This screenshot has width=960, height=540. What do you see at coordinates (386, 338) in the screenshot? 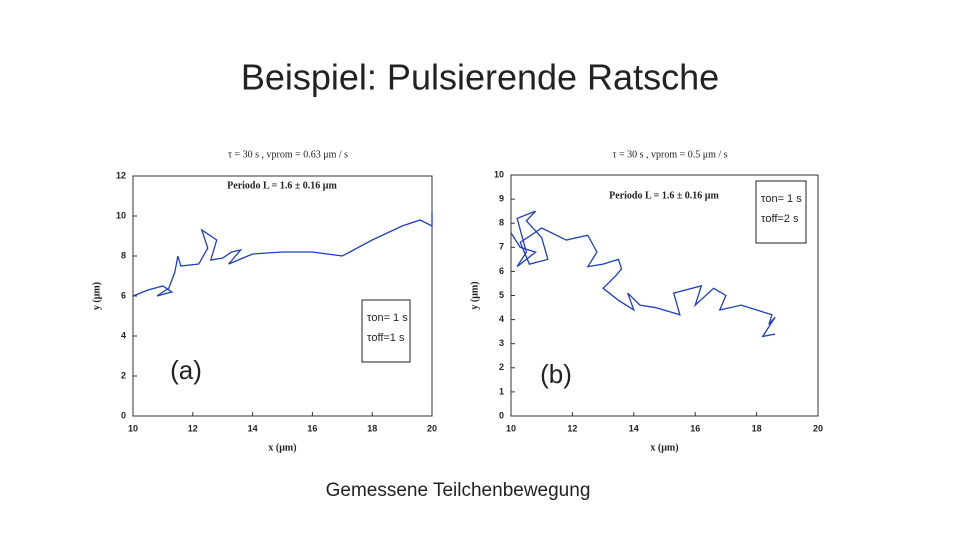
I see `param-text: τoff=1 s` at bounding box center [386, 338].